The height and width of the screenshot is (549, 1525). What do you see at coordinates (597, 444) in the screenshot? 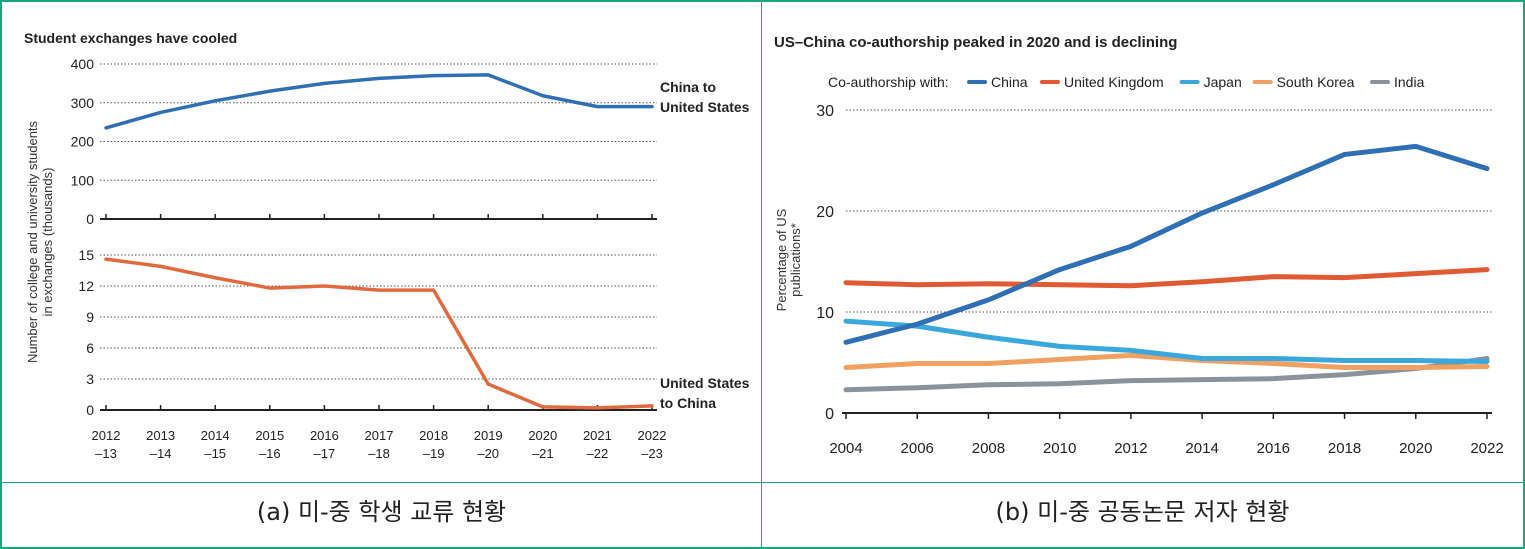
I see `x-tick-label: 2021 –22` at bounding box center [597, 444].